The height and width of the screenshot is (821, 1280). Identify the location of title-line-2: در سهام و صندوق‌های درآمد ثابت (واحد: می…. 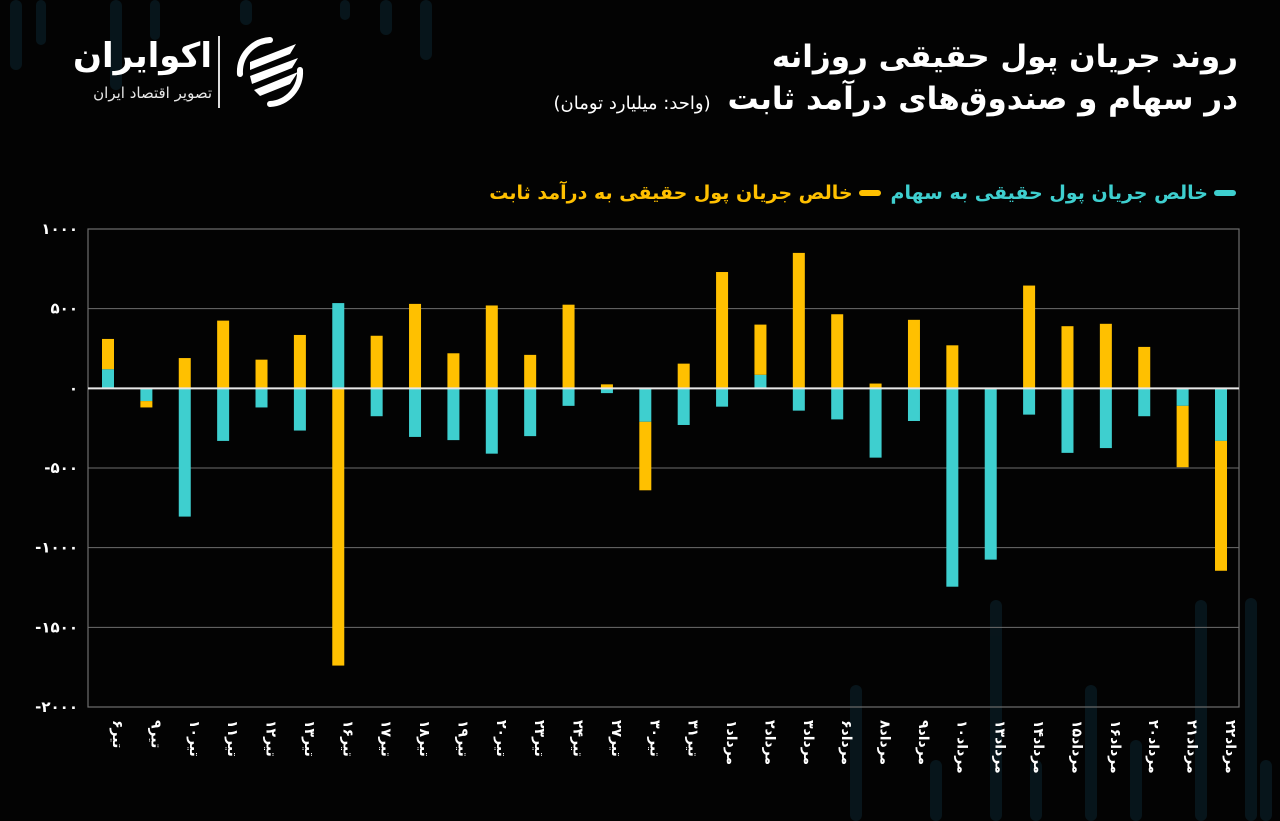
(896, 101).